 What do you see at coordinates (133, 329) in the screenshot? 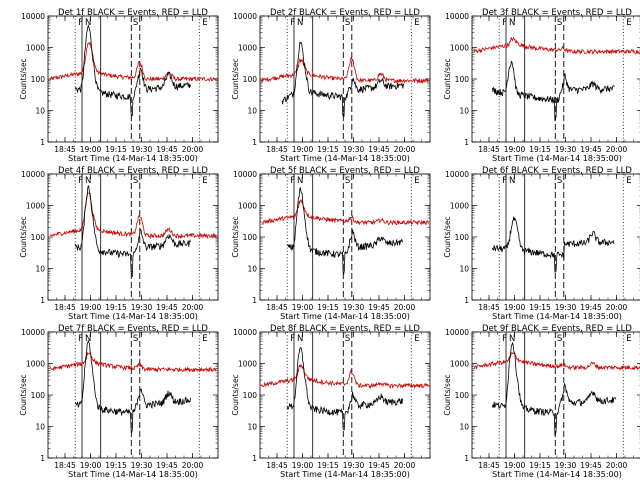
I see `panel-title: Det 7f BLACK = Events, RED = LLD` at bounding box center [133, 329].